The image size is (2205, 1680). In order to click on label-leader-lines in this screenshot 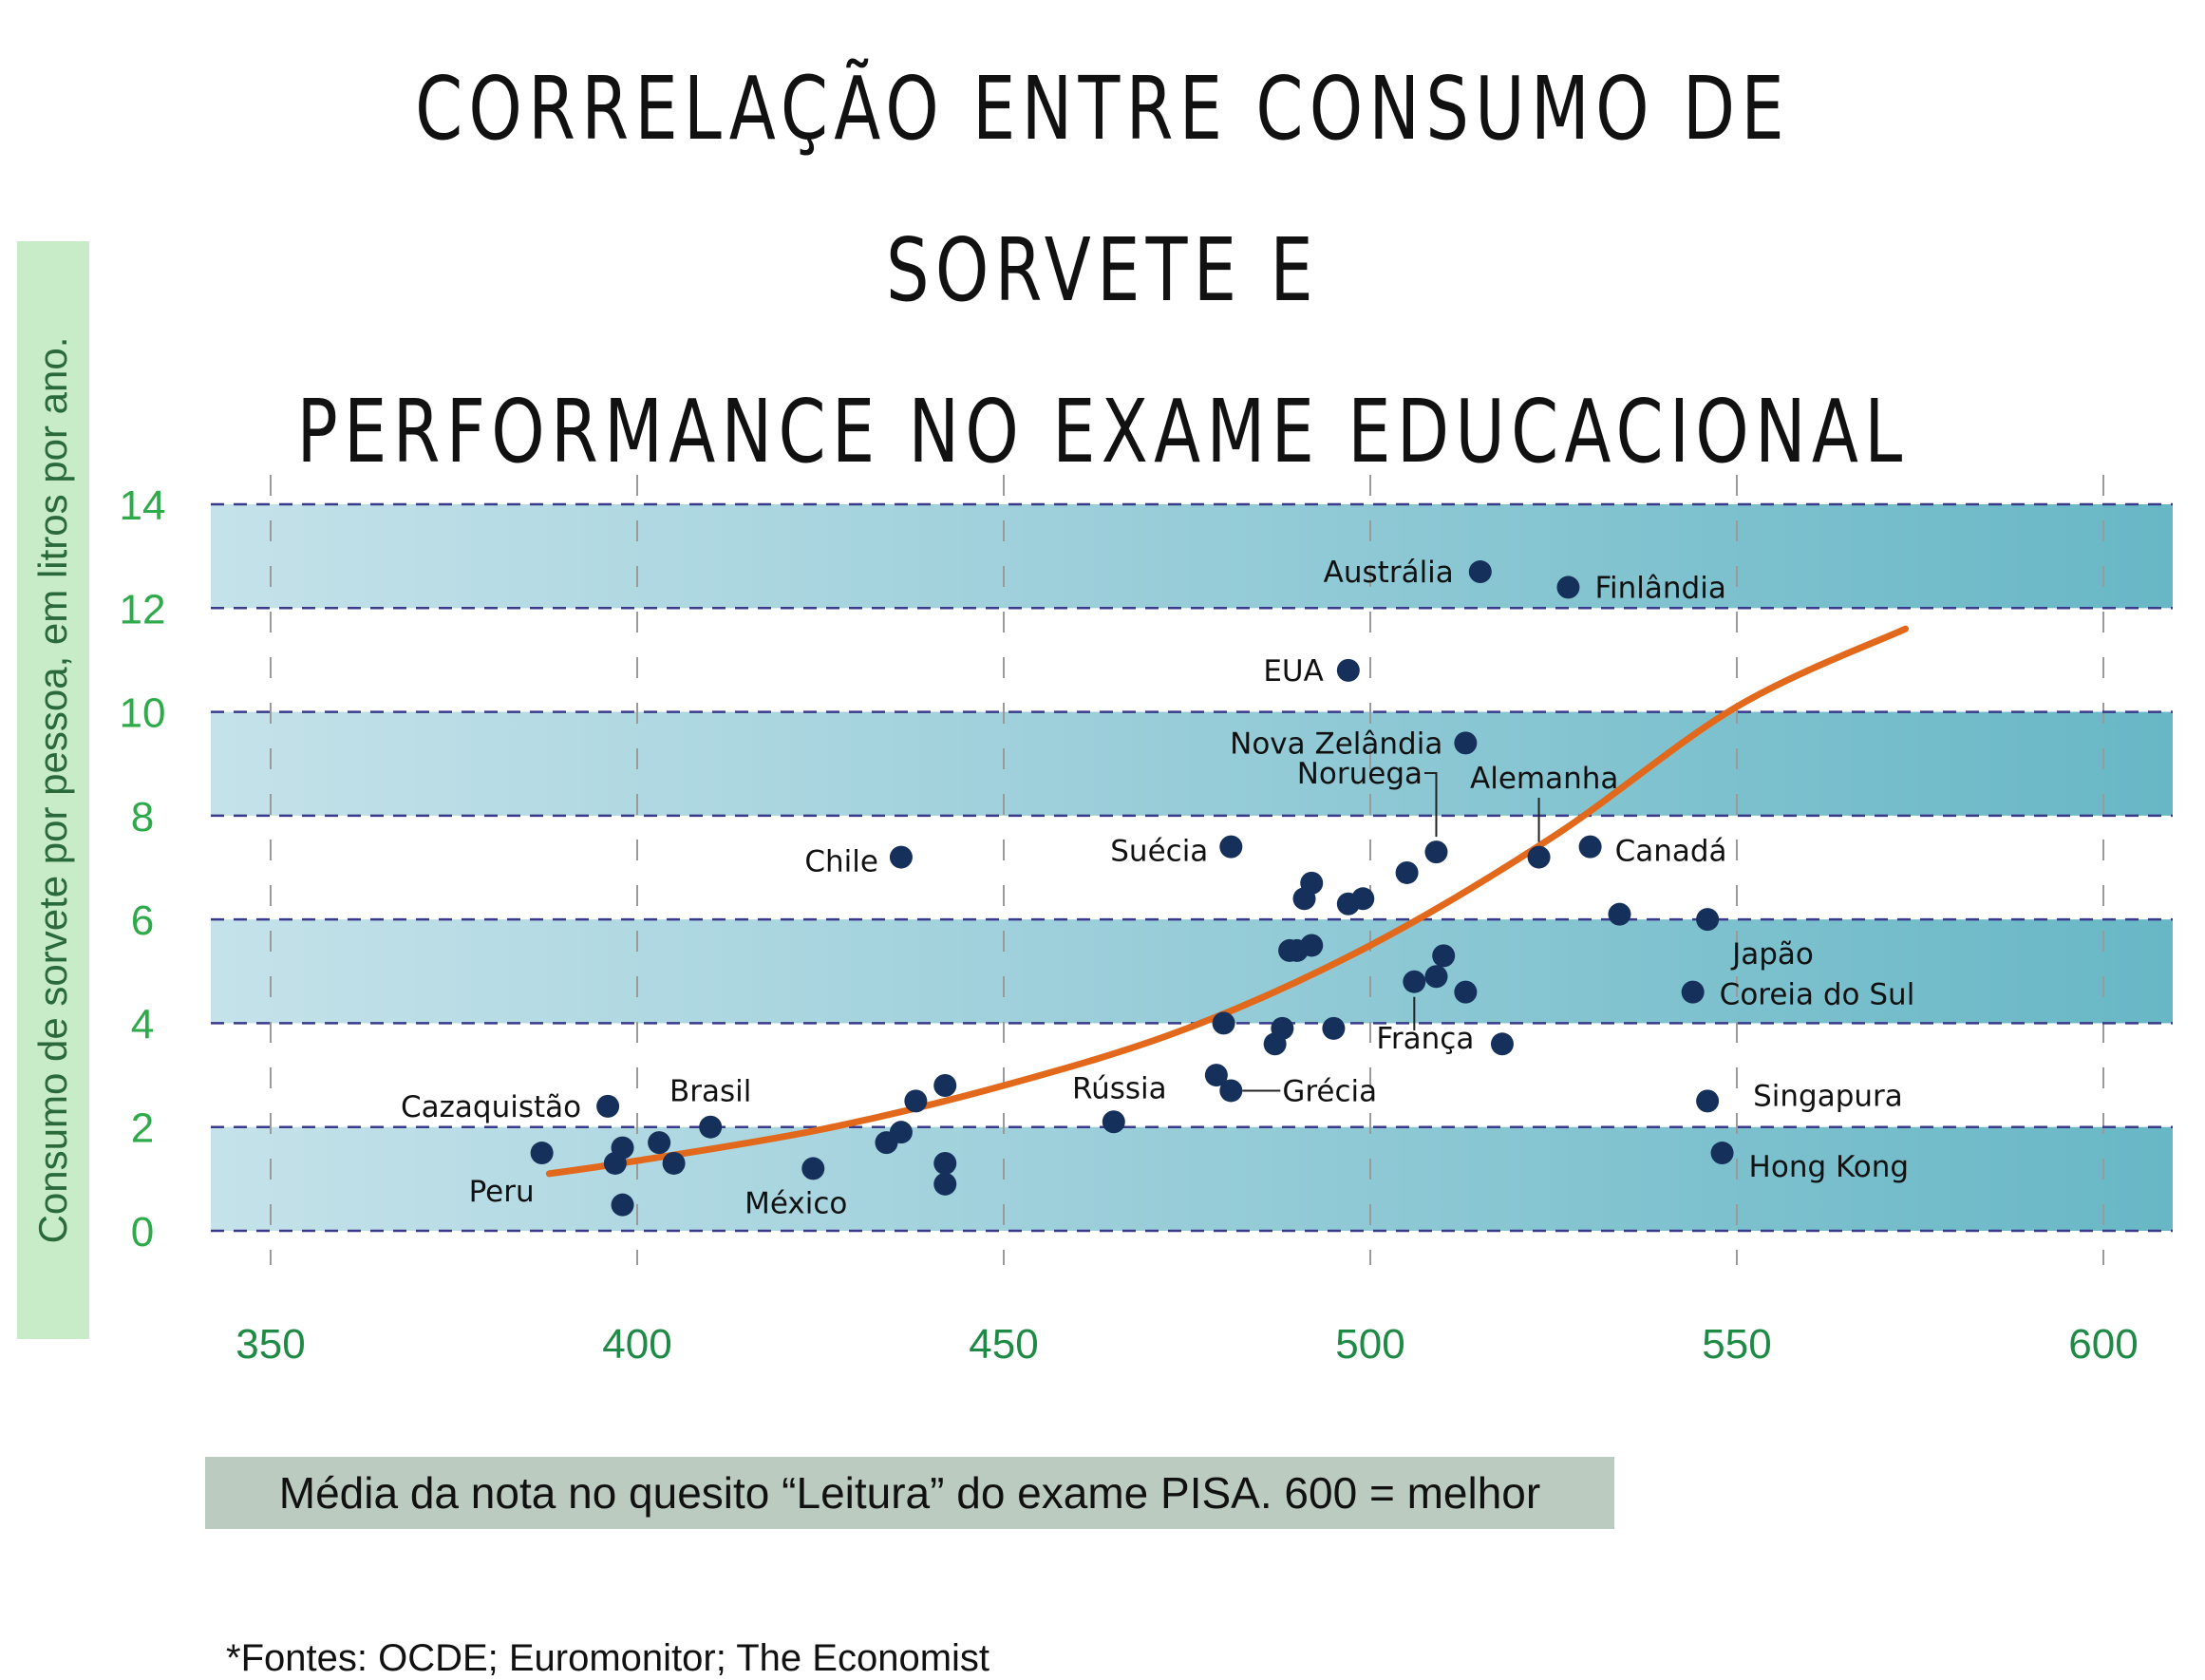, I will do `click(1391, 932)`.